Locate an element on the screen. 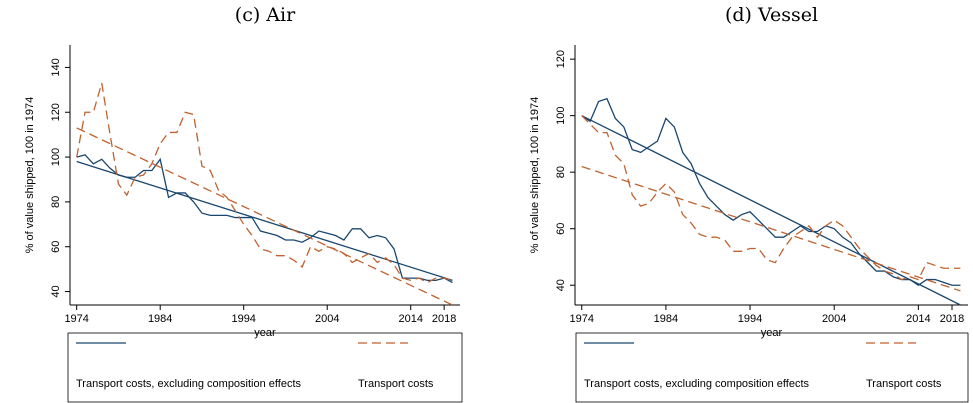  series-line is located at coordinates (264, 219).